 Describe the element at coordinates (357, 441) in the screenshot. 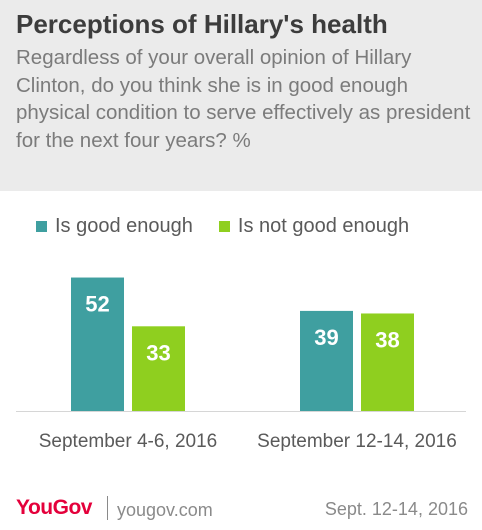

I see `category-label-2: September 12-14, 2016` at that location.